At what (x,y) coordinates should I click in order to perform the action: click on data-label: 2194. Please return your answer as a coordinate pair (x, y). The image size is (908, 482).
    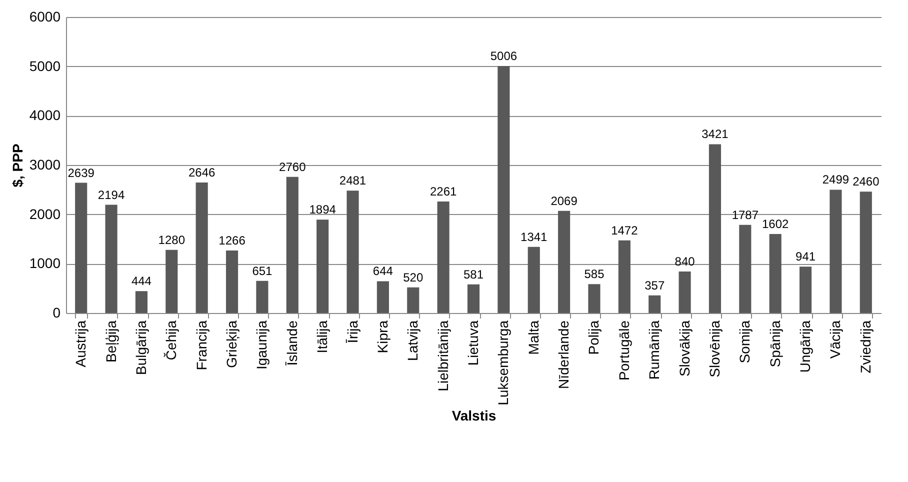
    Looking at the image, I should click on (111, 195).